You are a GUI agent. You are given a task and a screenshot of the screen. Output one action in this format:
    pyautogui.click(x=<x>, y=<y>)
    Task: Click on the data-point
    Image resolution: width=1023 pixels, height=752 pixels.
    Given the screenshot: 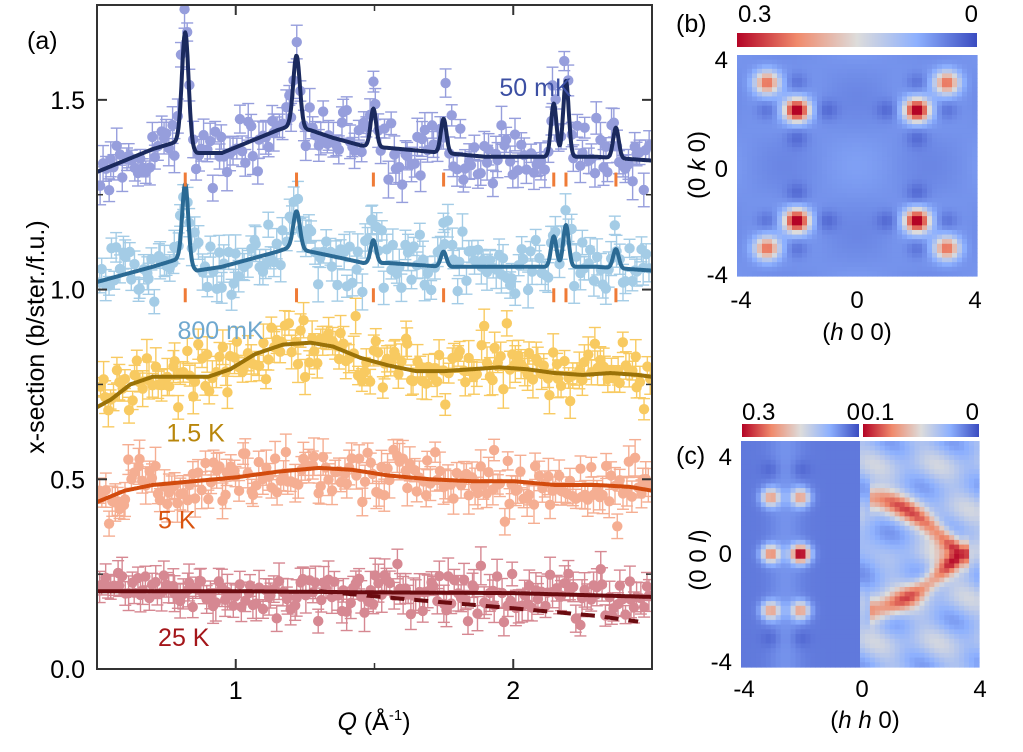 What is the action you would take?
    pyautogui.click(x=320, y=486)
    